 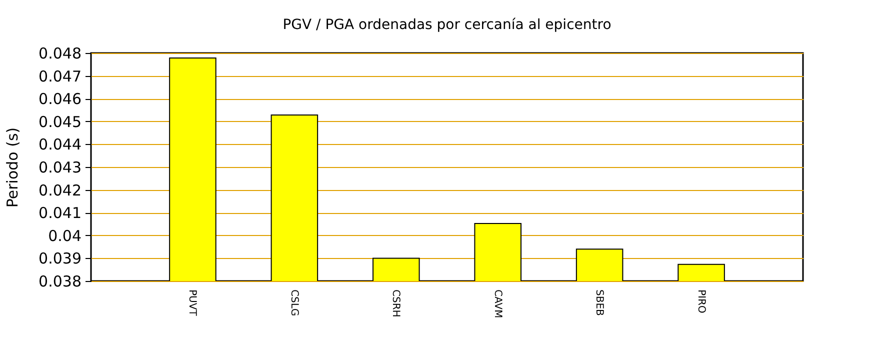 I want to click on y-tick-label: 0.043, so click(x=60, y=167).